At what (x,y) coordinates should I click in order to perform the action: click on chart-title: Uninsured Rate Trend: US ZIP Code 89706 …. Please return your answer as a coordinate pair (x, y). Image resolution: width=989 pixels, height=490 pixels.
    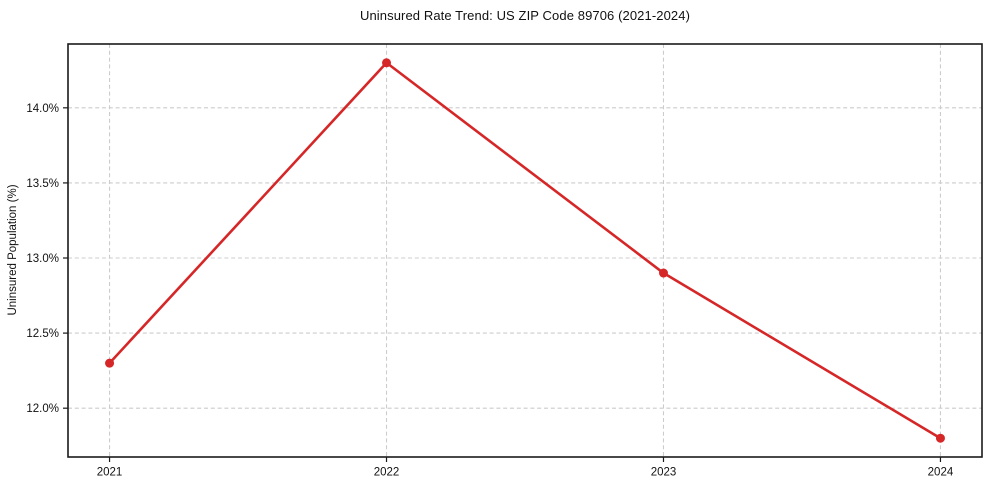
    Looking at the image, I should click on (525, 15).